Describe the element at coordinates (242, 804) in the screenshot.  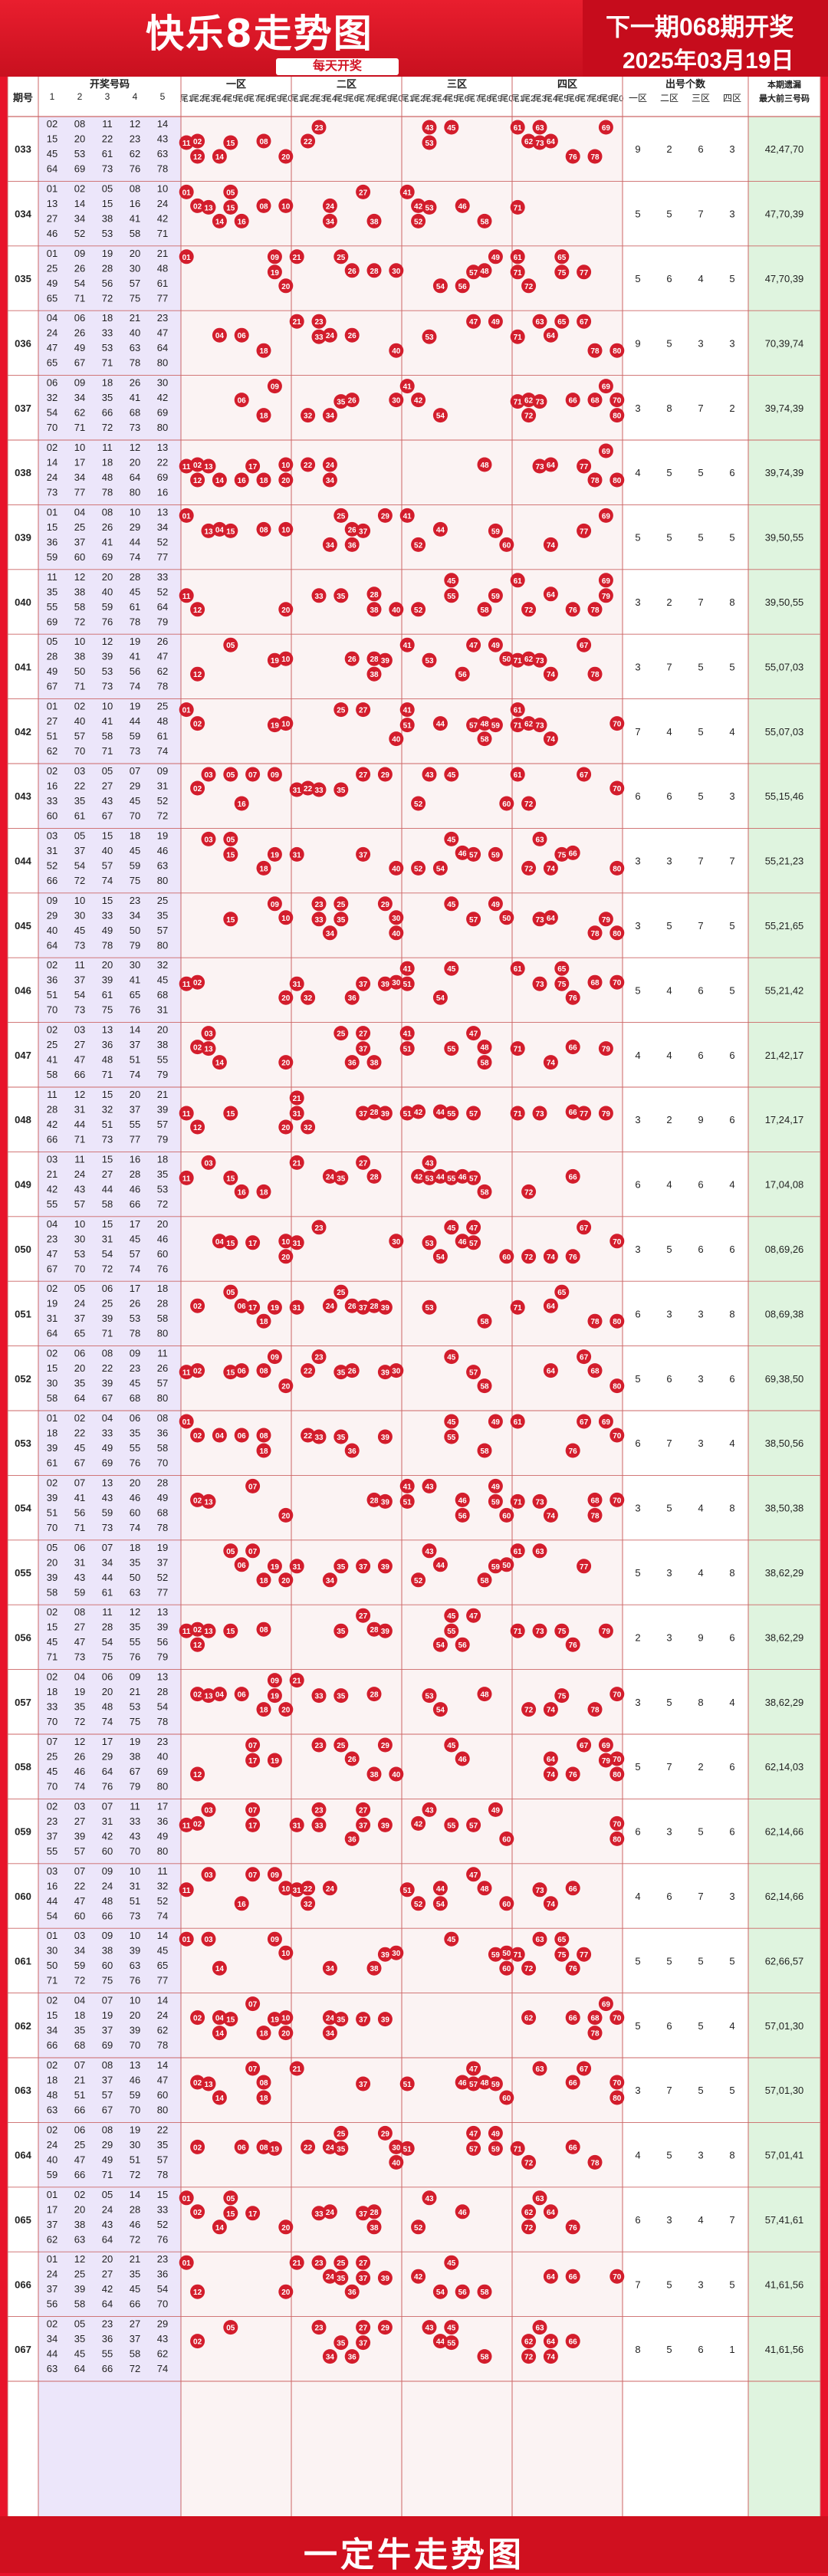
I see `ball-number: 16` at that location.